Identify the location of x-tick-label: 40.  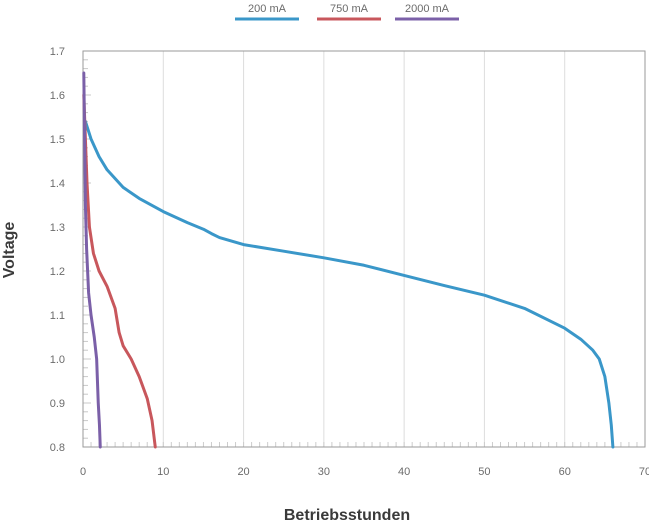
(404, 472).